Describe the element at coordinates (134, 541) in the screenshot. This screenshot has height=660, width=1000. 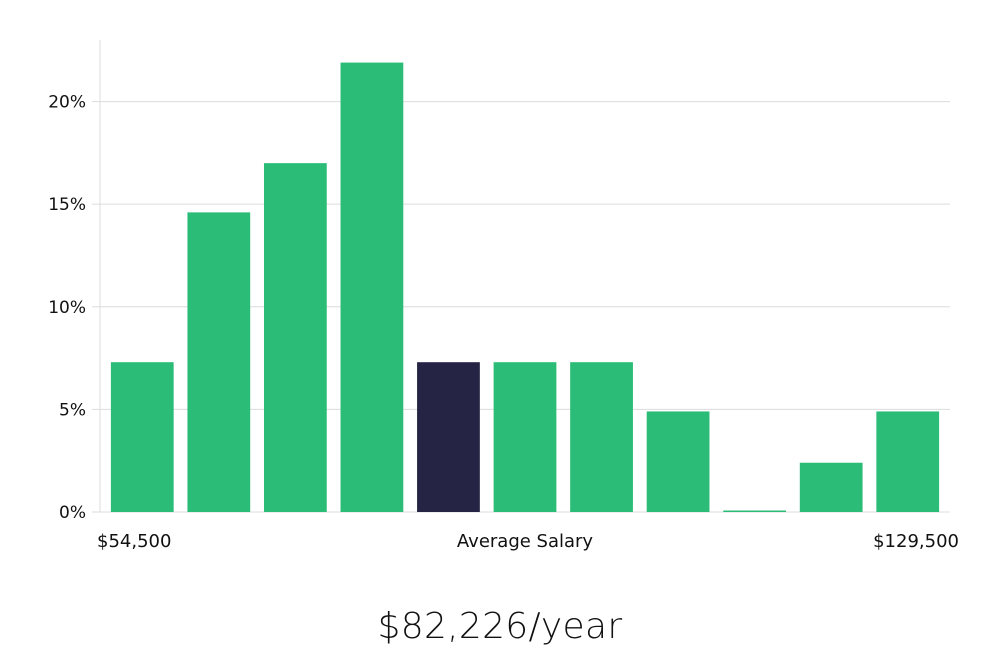
I see `x-start-label: $54,500` at that location.